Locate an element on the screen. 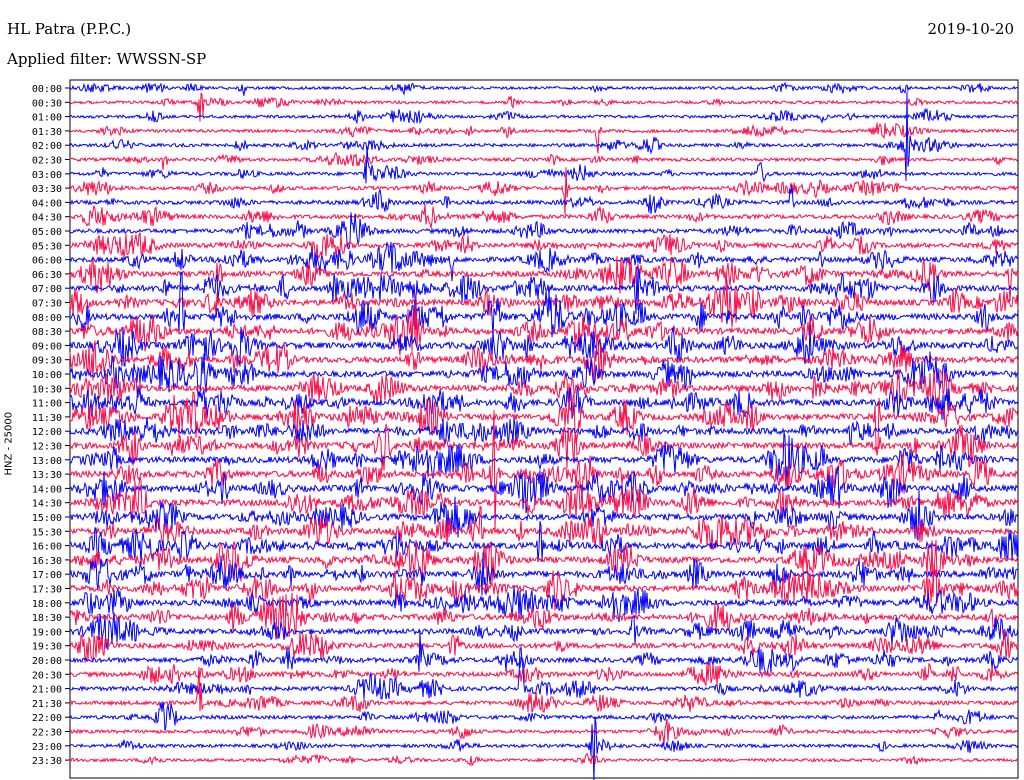 This screenshot has width=1024, height=780. time-tick-label: 04:30 is located at coordinates (47, 218).